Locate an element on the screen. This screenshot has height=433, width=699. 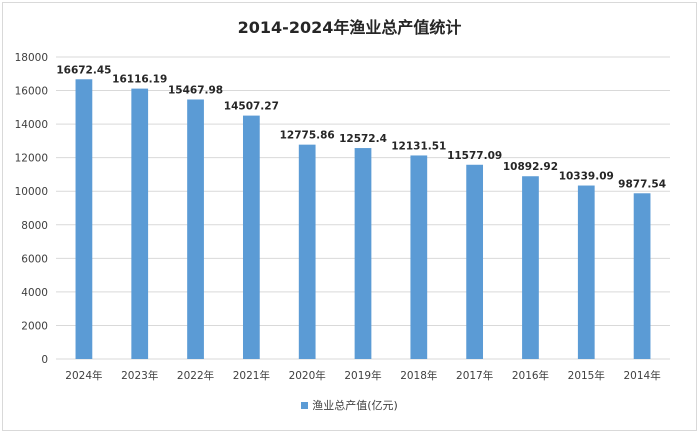
y-tick-label: 0 is located at coordinates (44, 360).